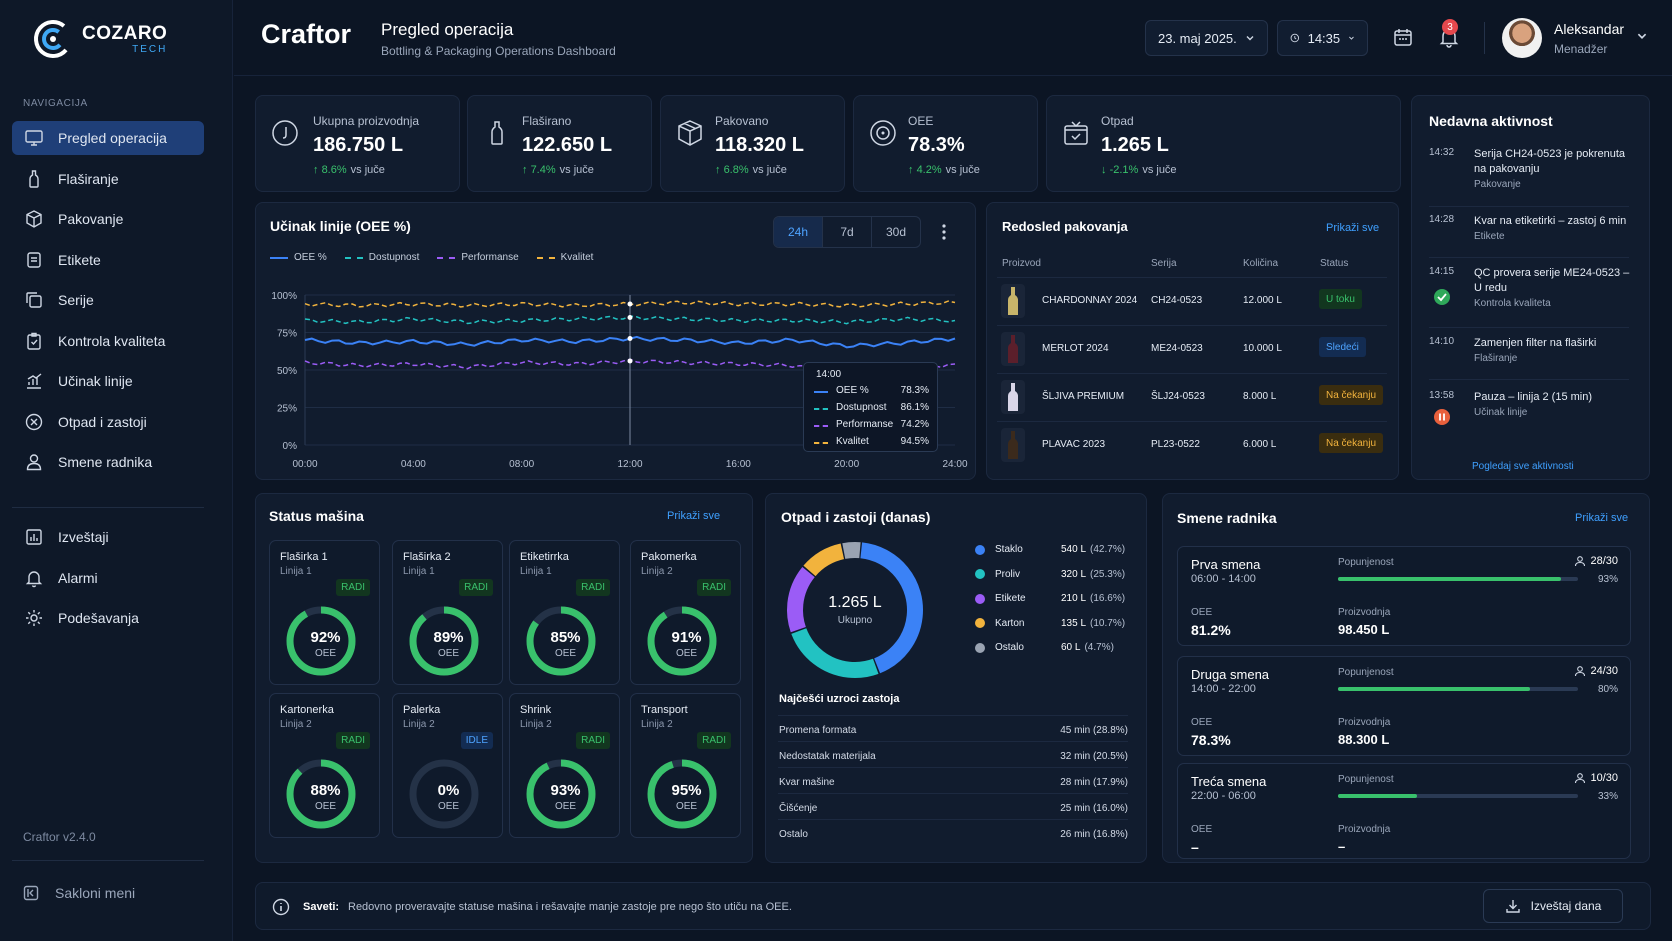  I want to click on machine-oee-value: 92%, so click(325, 637).